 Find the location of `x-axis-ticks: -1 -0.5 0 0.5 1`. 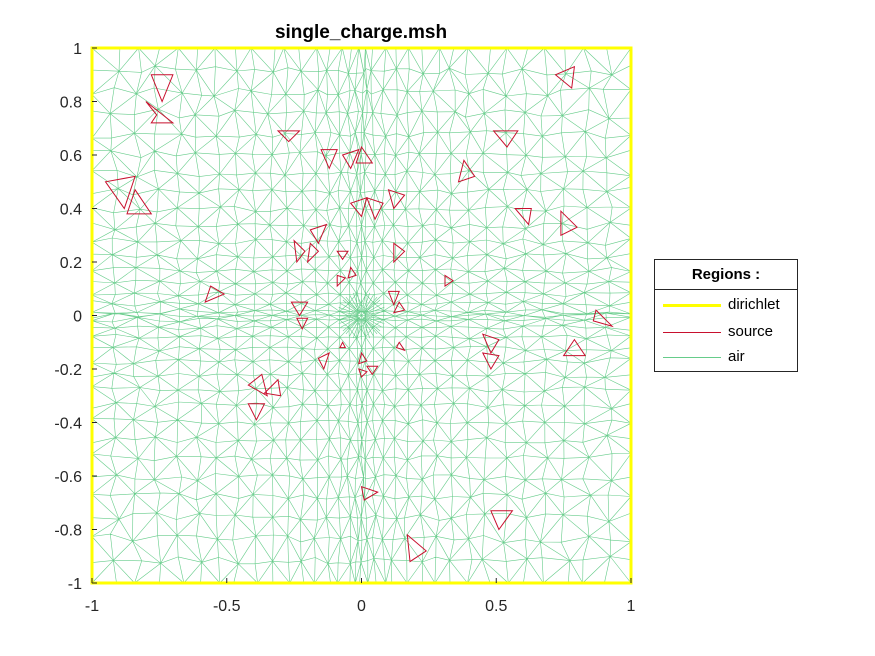

x-axis-ticks: -1 -0.5 0 0.5 1 is located at coordinates (360, 596).